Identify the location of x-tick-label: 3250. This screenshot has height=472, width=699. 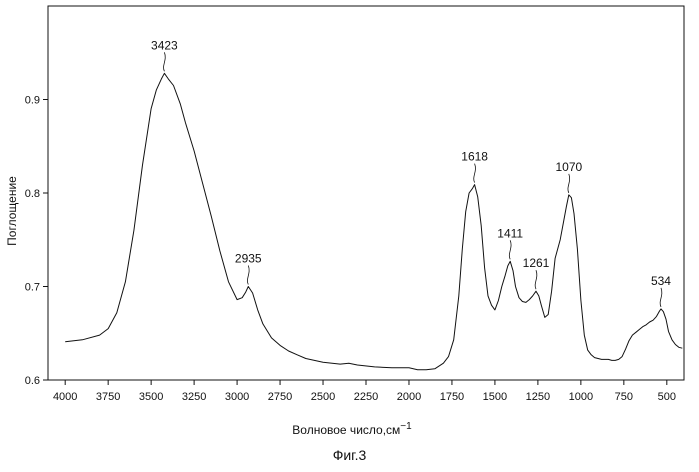
(194, 397).